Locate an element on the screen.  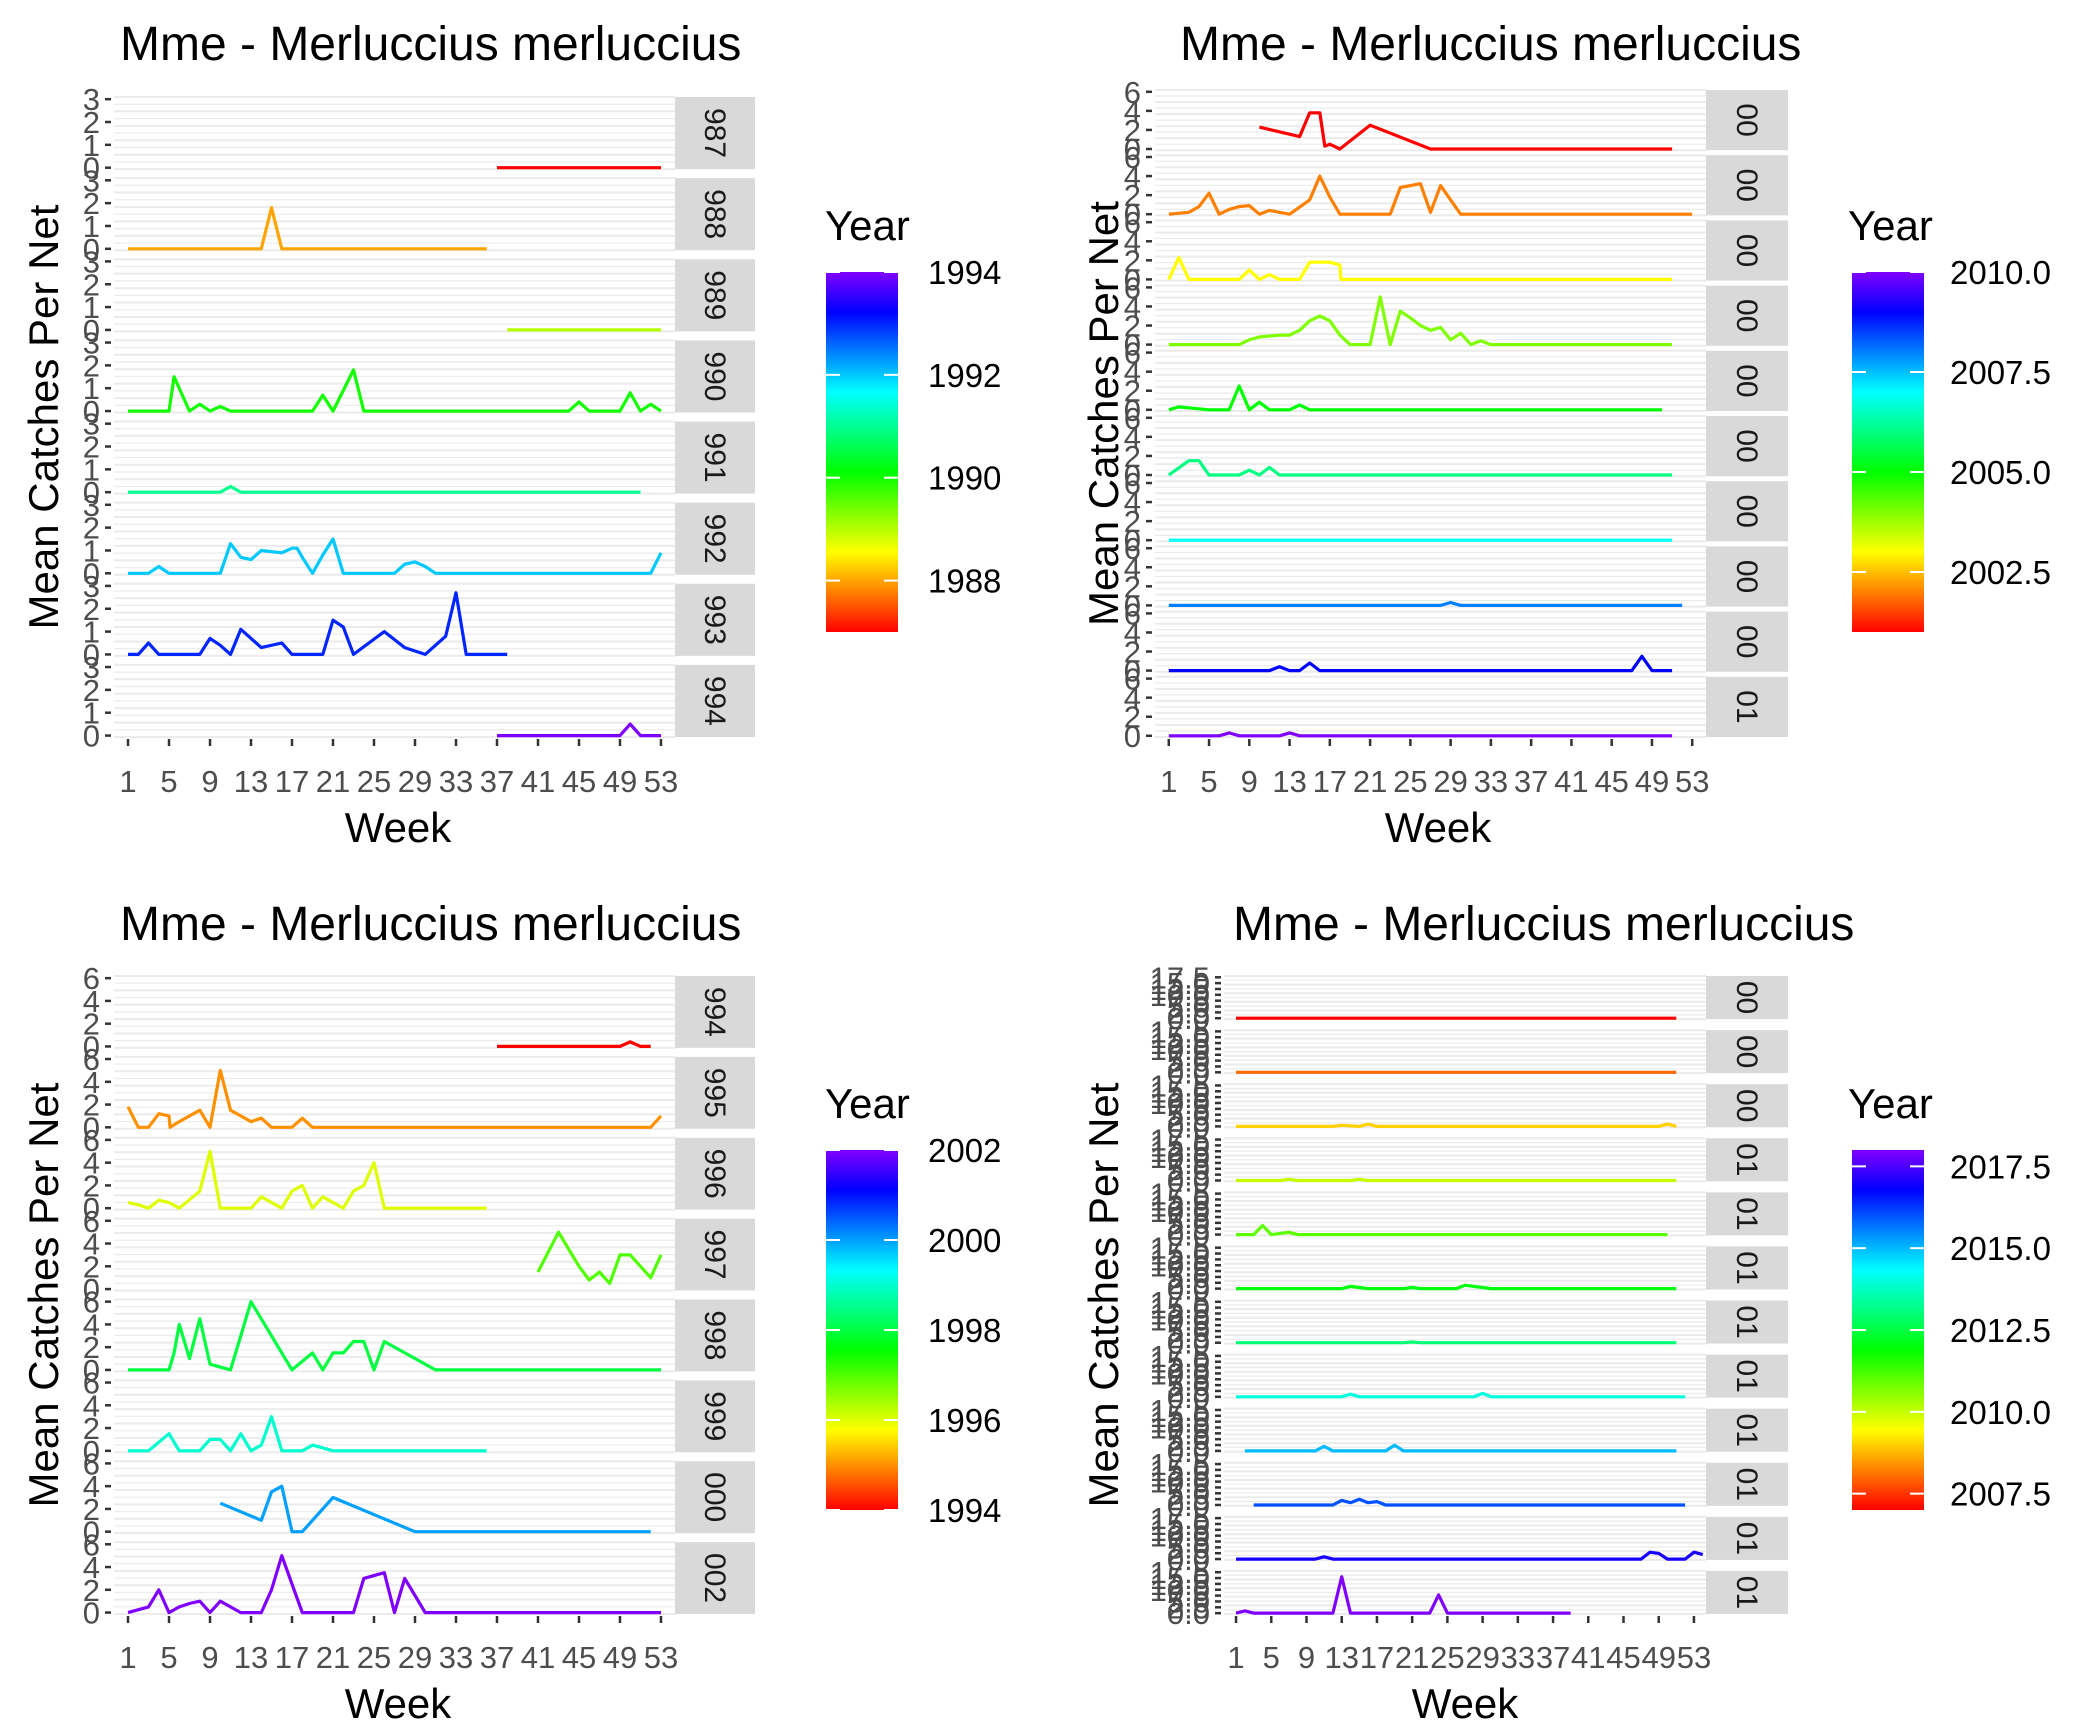
facet-strip-label: 01 is located at coordinates (1746, 1538).